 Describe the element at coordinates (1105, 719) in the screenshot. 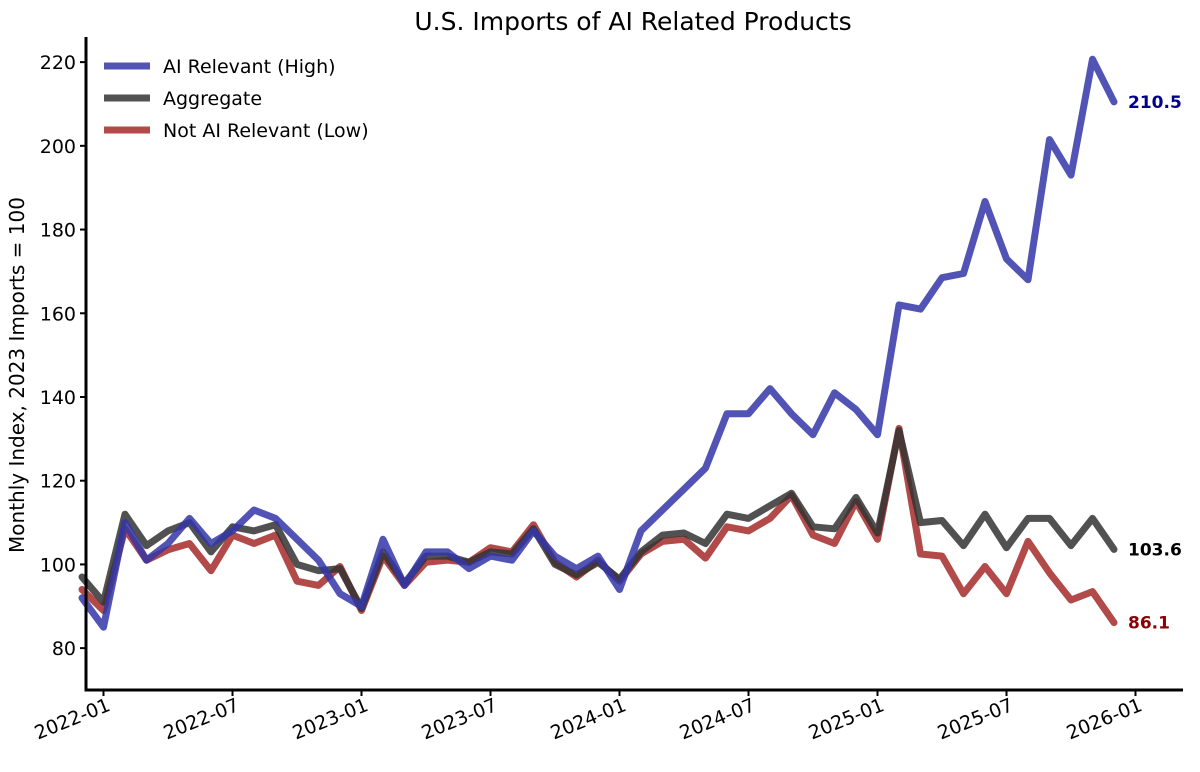

I see `x-tick-label: 2026-01` at that location.